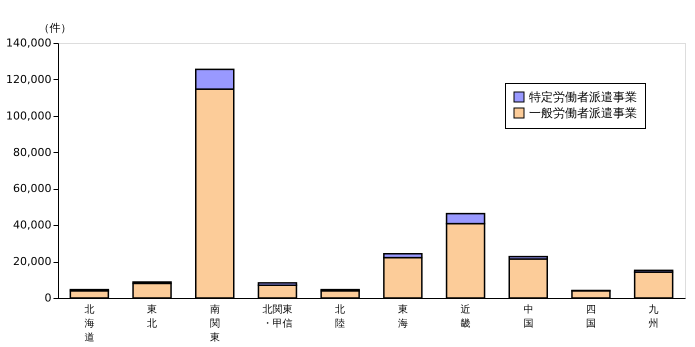  I want to click on x-tick-label: 中国, so click(528, 317).